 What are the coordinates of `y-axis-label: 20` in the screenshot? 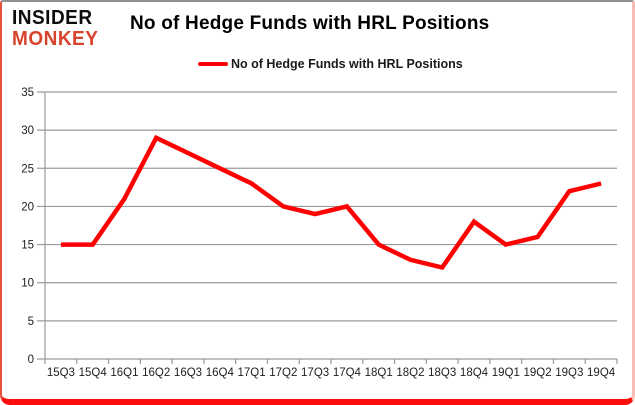 It's located at (27, 207).